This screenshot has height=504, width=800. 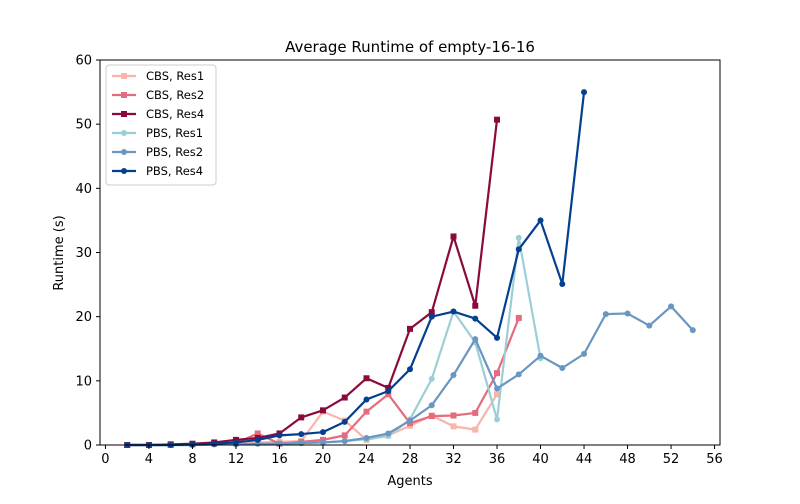 What do you see at coordinates (83, 253) in the screenshot?
I see `y-tick-label: 30` at bounding box center [83, 253].